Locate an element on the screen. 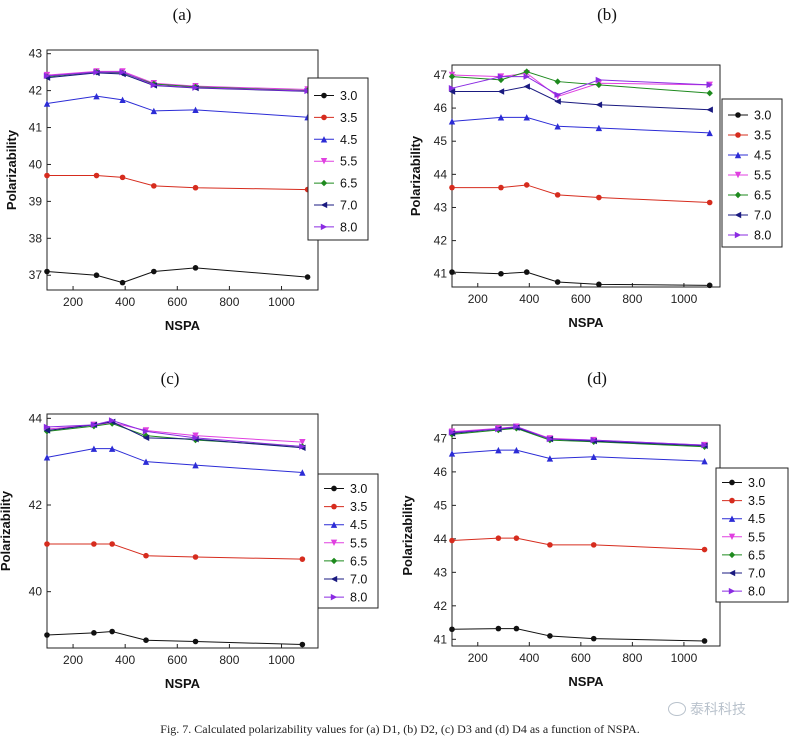 The height and width of the screenshot is (744, 800). y-axis-title: Polarizability is located at coordinates (11, 169).